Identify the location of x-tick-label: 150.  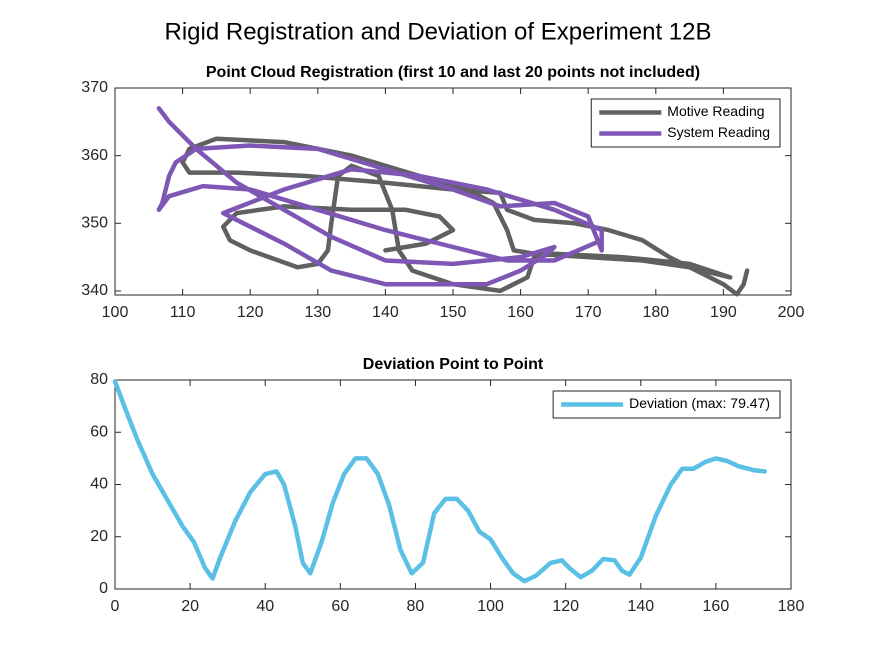
(453, 312).